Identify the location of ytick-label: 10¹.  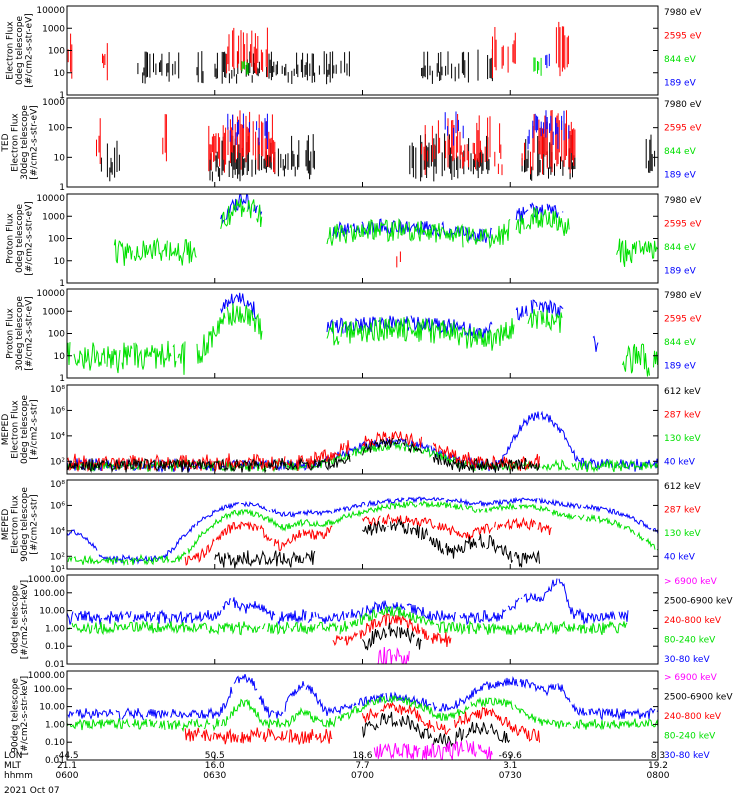
(57, 570).